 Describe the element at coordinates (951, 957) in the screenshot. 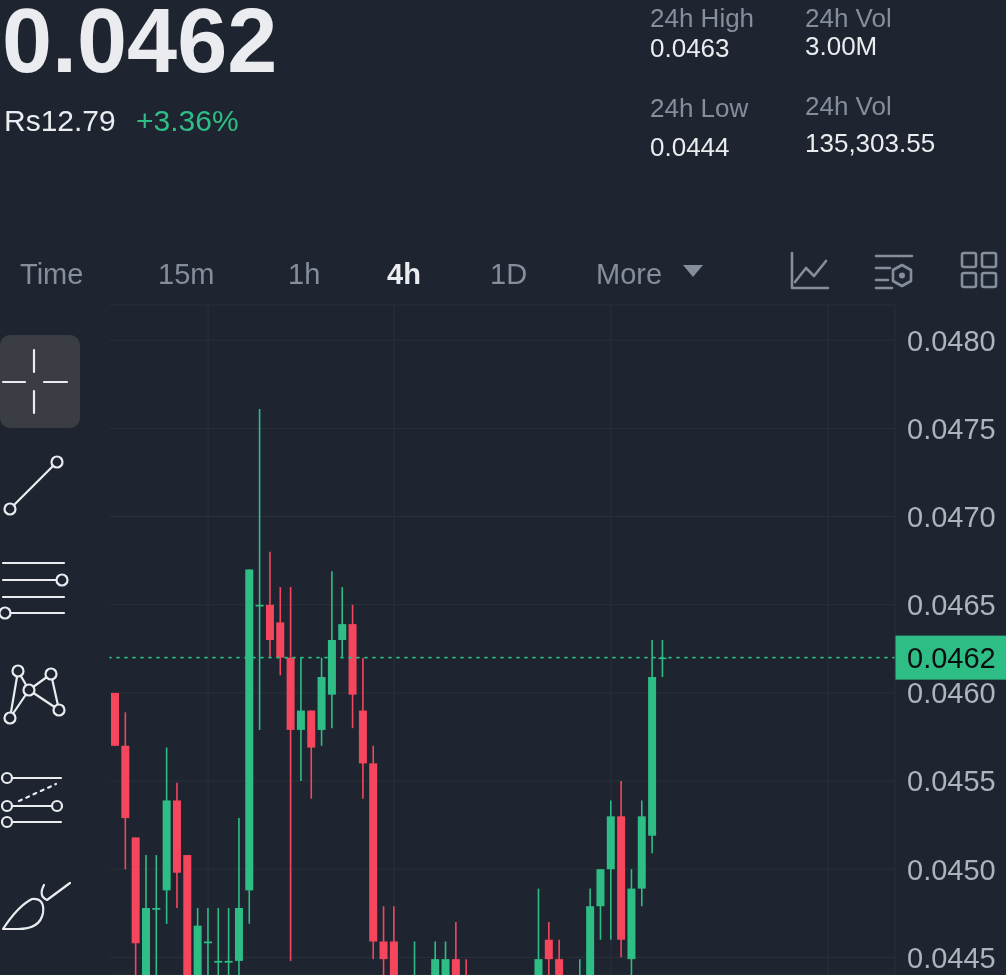

I see `y-tick-label: 0.0445` at that location.